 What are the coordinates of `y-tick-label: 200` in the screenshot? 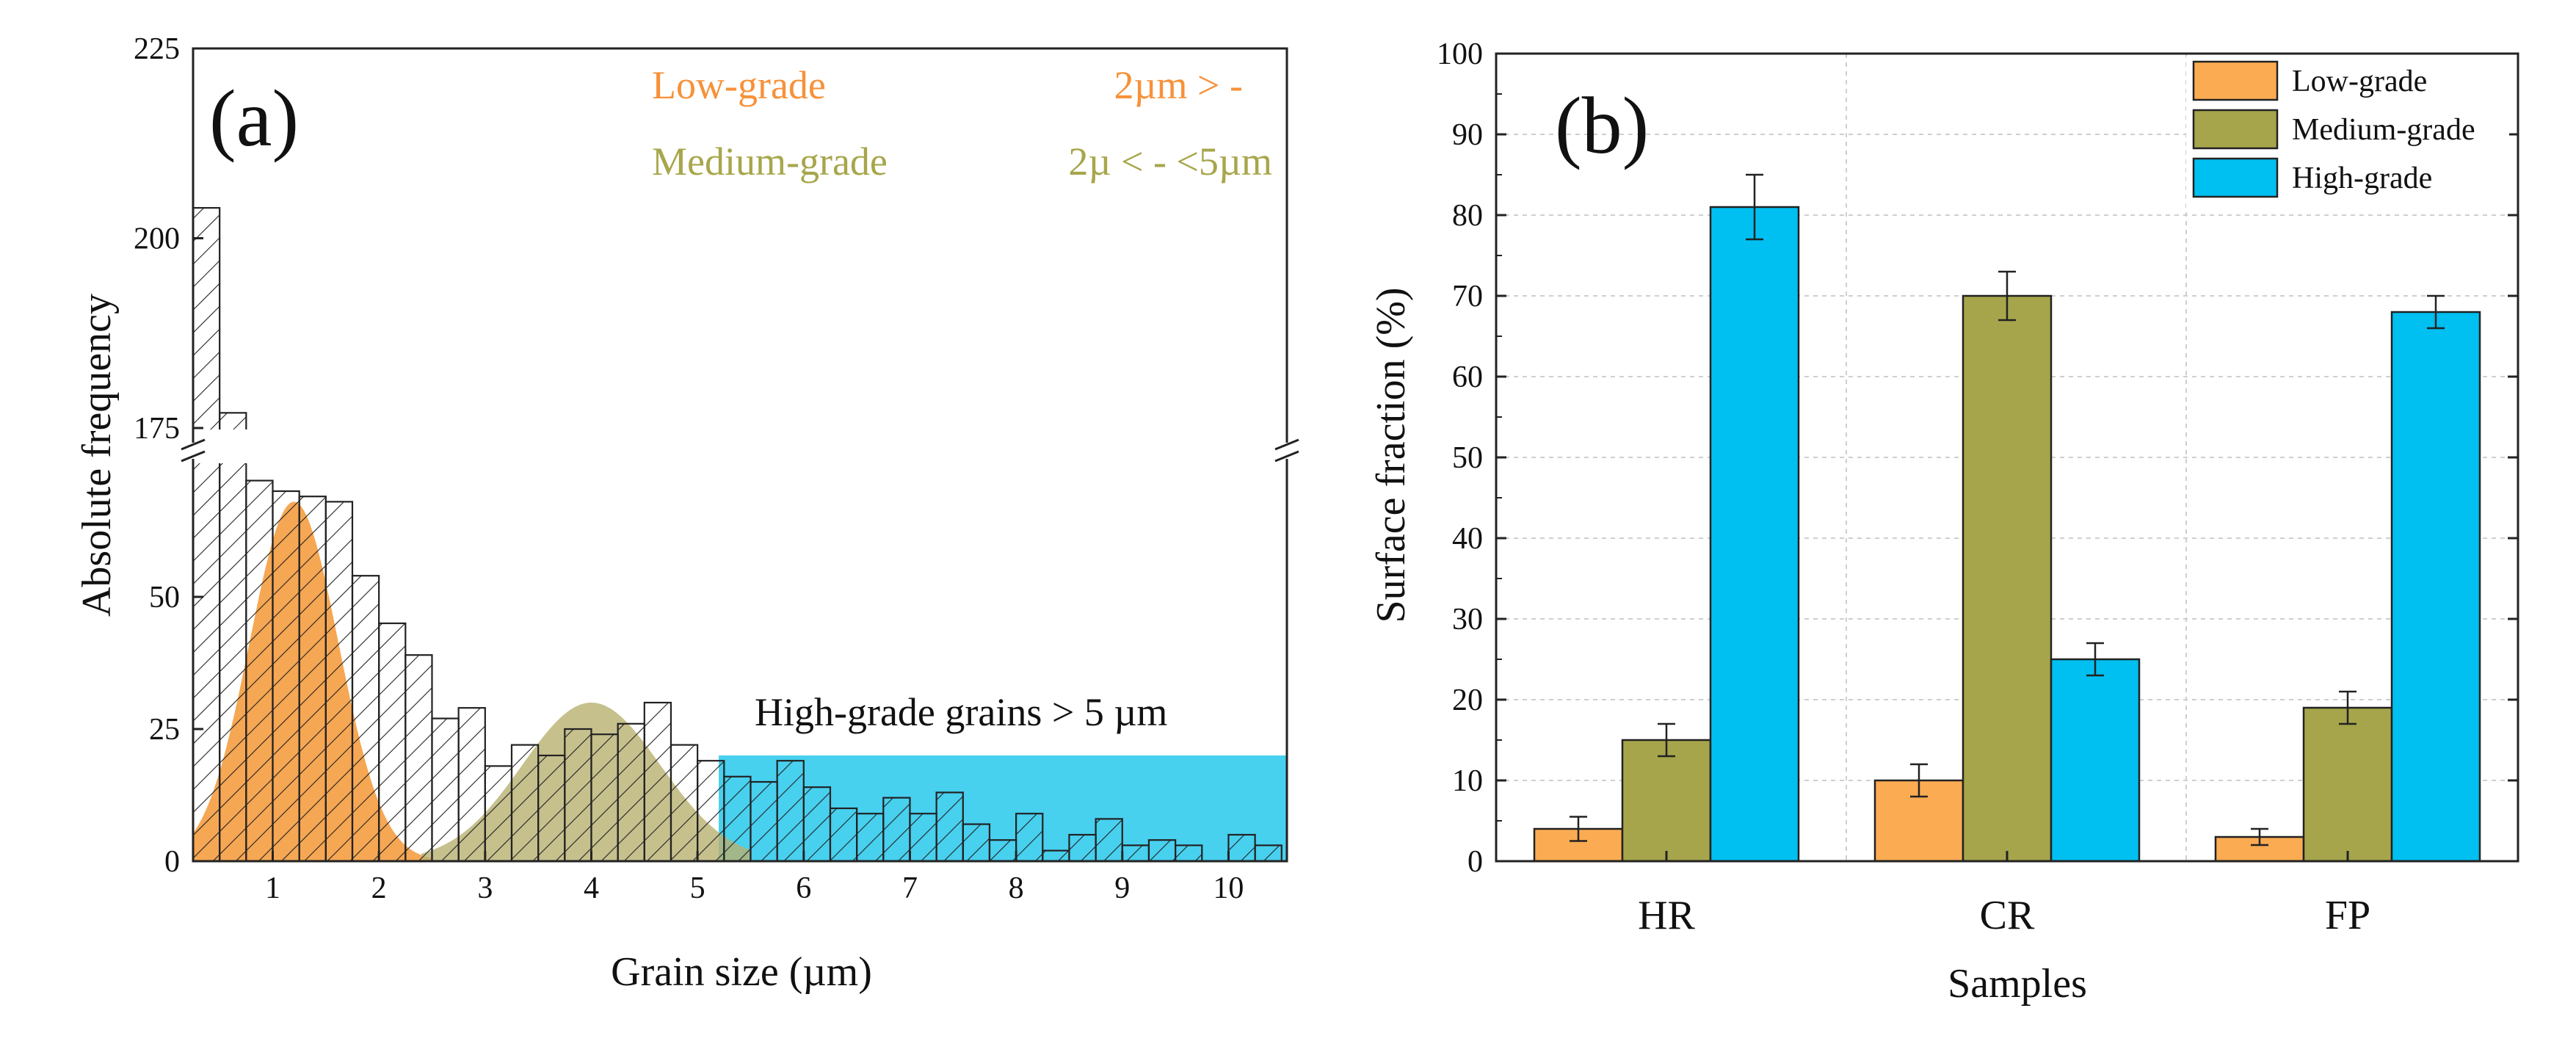 It's located at (157, 239).